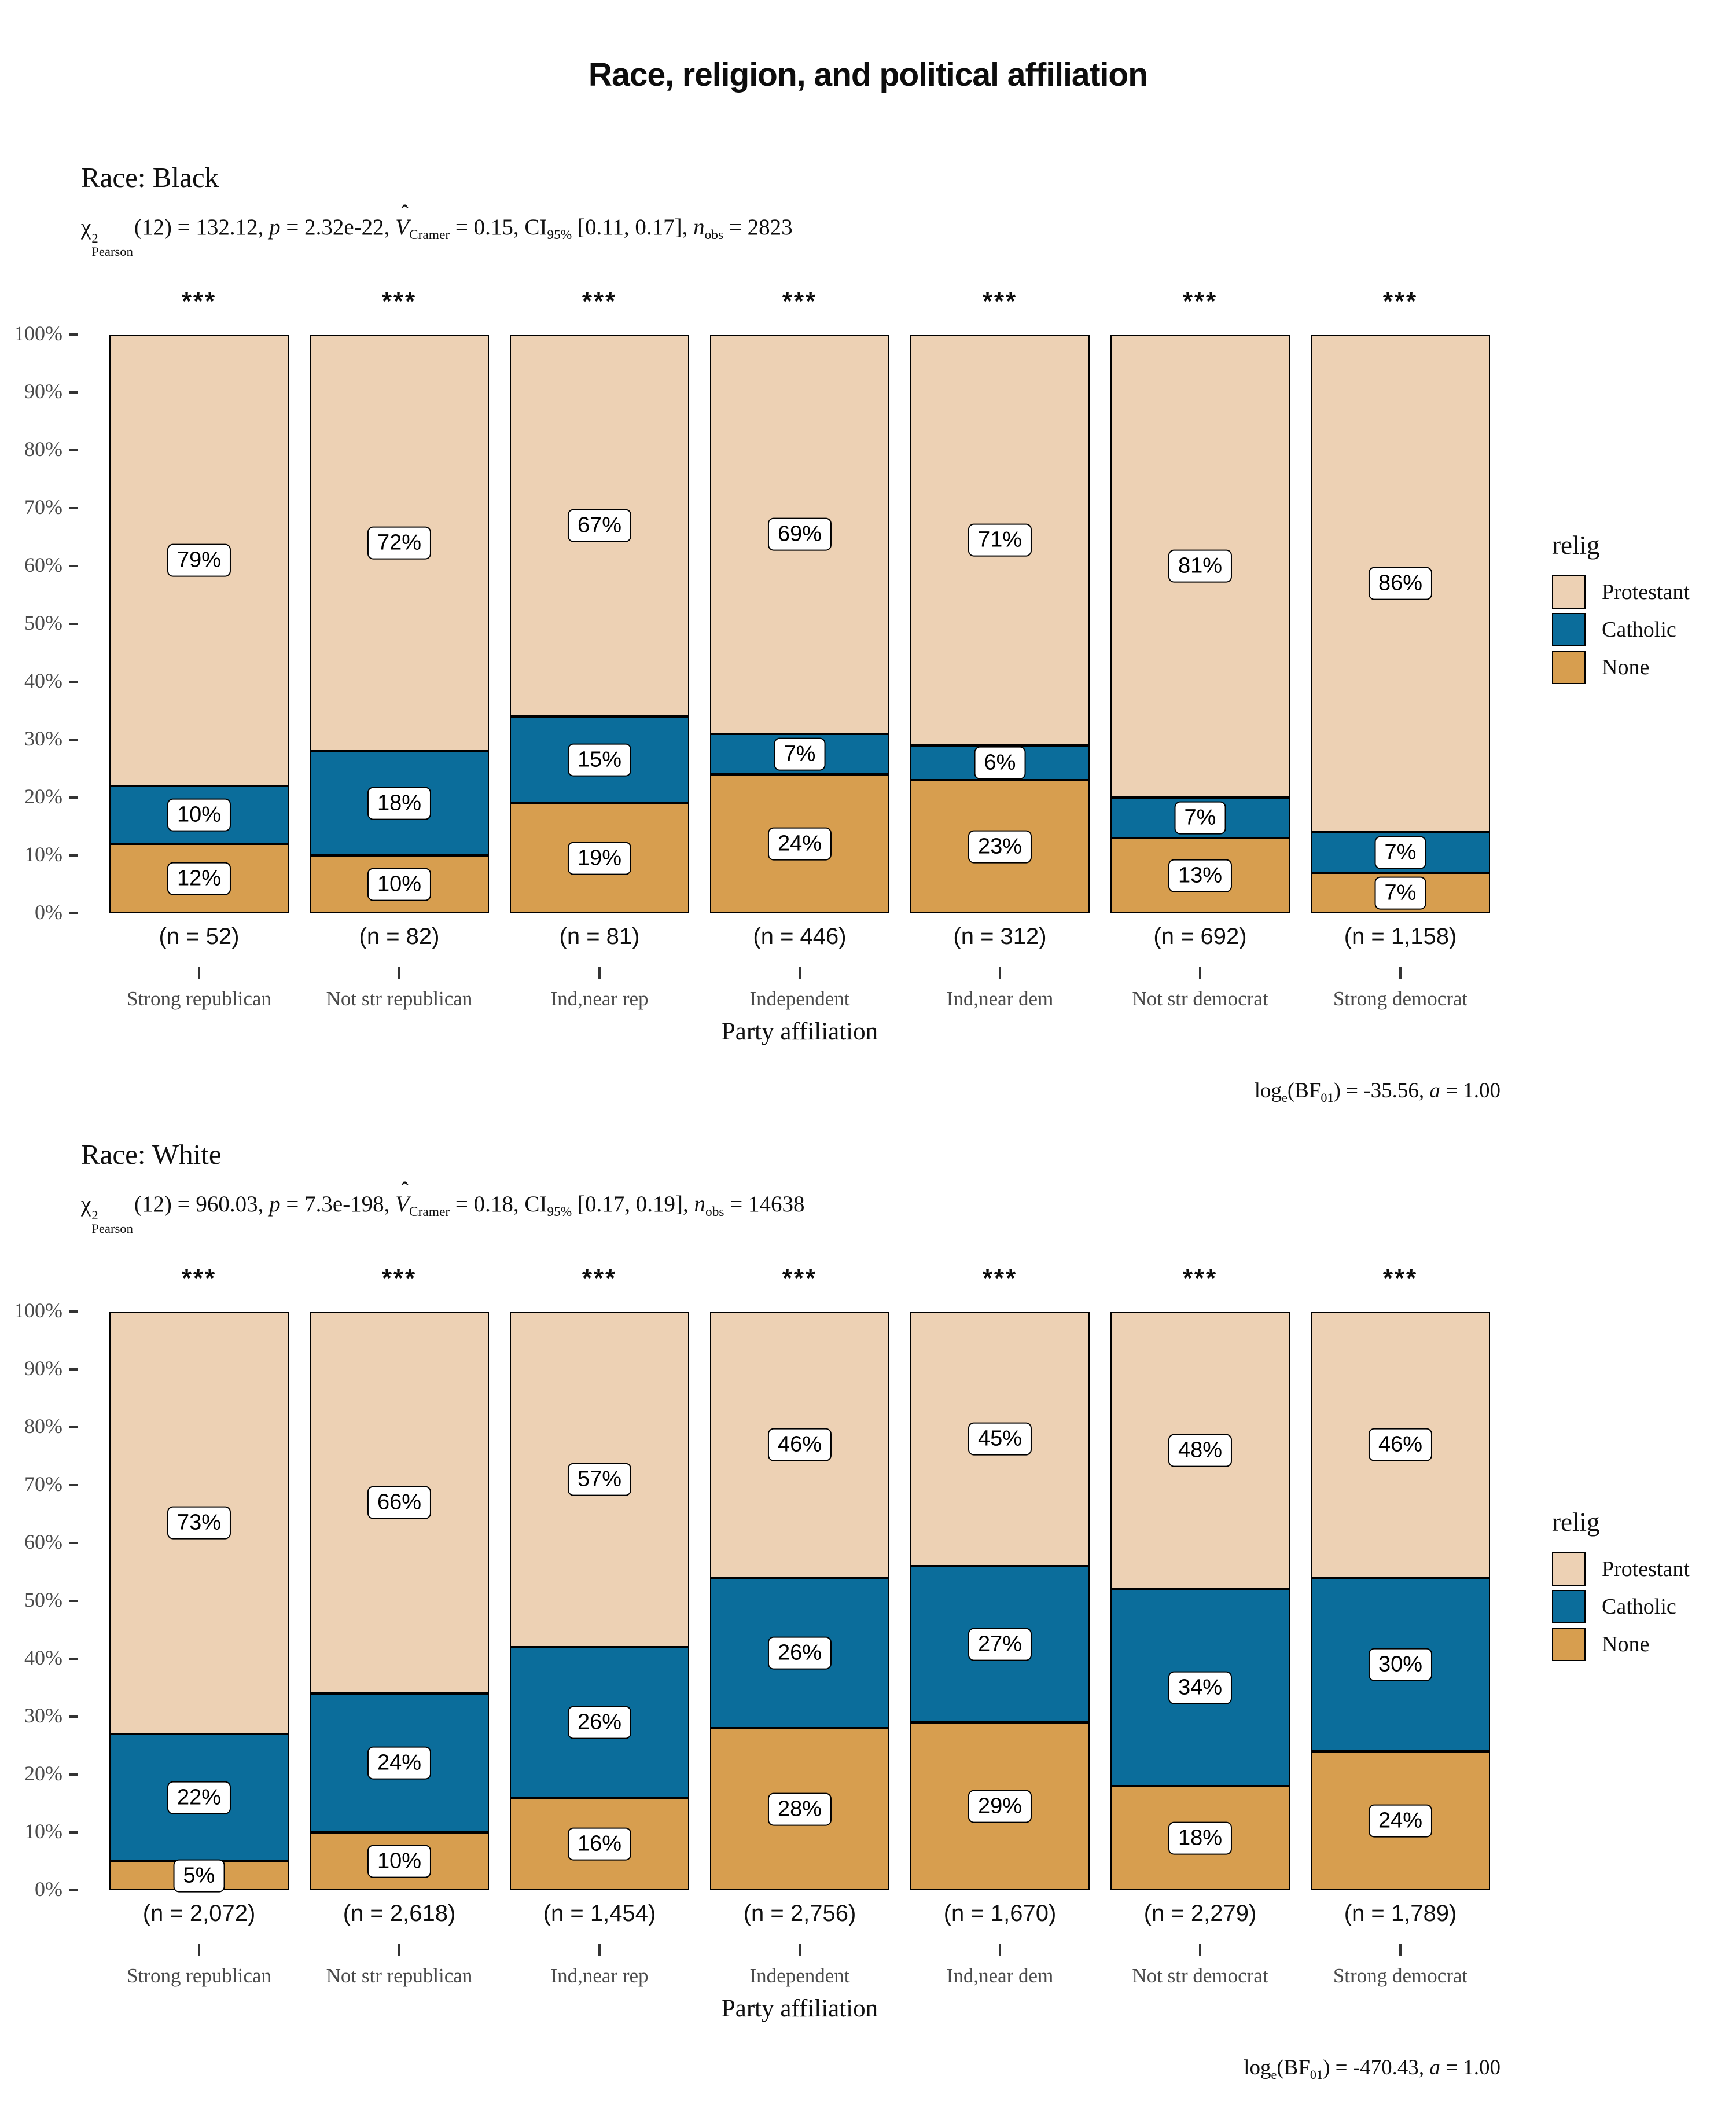 The image size is (1736, 2116). Describe the element at coordinates (799, 844) in the screenshot. I see `percent-label-none: 24%` at that location.